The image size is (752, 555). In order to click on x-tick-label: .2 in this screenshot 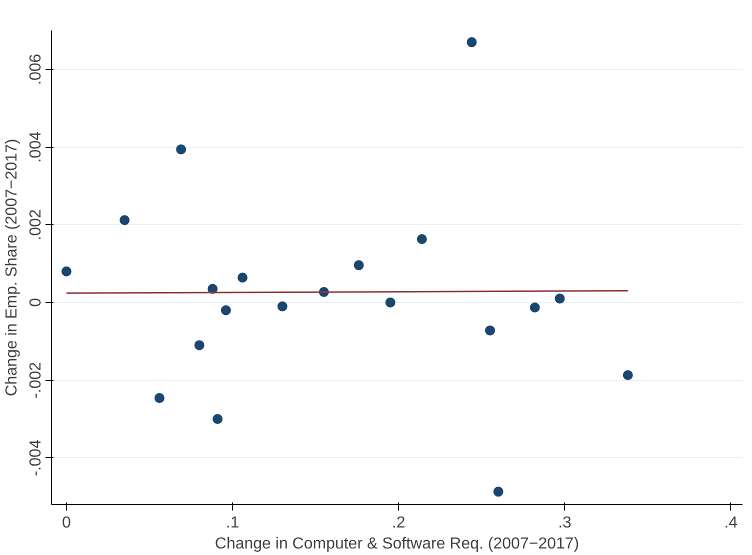, I will do `click(399, 523)`.